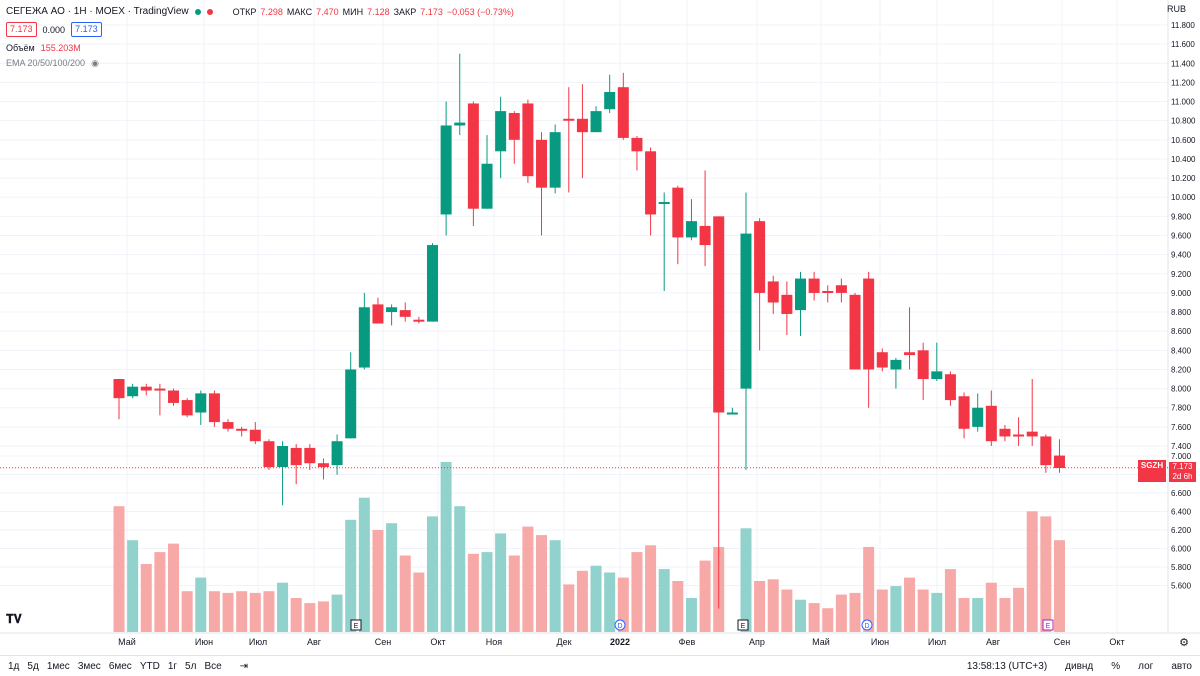 The height and width of the screenshot is (676, 1200). What do you see at coordinates (494, 642) in the screenshot?
I see `x-axis-label: Ноя` at bounding box center [494, 642].